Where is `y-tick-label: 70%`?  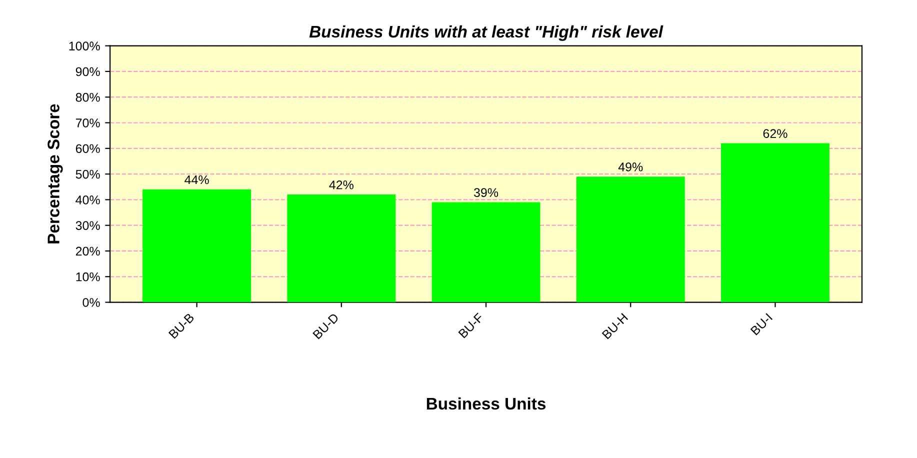
y-tick-label: 70% is located at coordinates (88, 123).